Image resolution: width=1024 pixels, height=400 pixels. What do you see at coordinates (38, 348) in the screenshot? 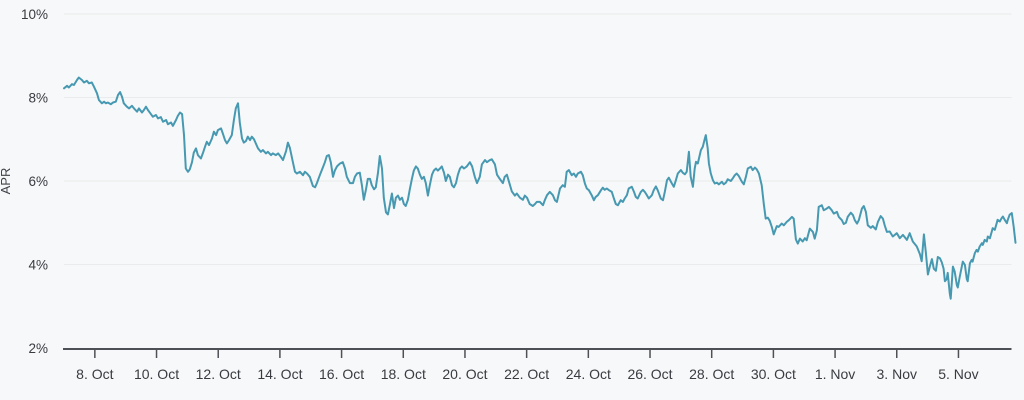
I see `y-tick-label: 2%` at bounding box center [38, 348].